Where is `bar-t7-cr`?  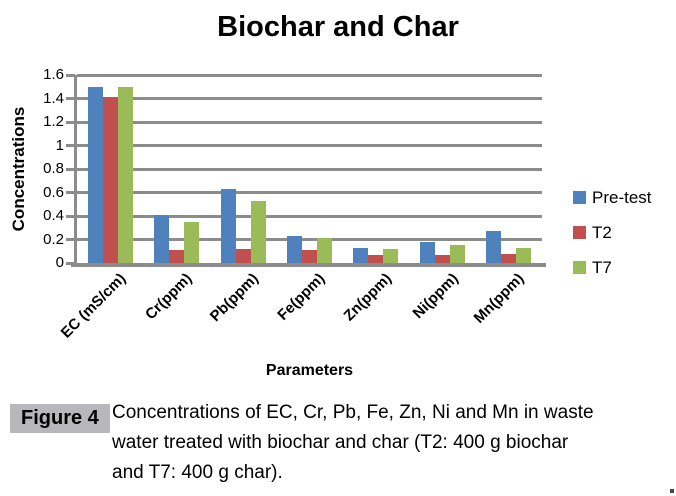 bar-t7-cr is located at coordinates (192, 242).